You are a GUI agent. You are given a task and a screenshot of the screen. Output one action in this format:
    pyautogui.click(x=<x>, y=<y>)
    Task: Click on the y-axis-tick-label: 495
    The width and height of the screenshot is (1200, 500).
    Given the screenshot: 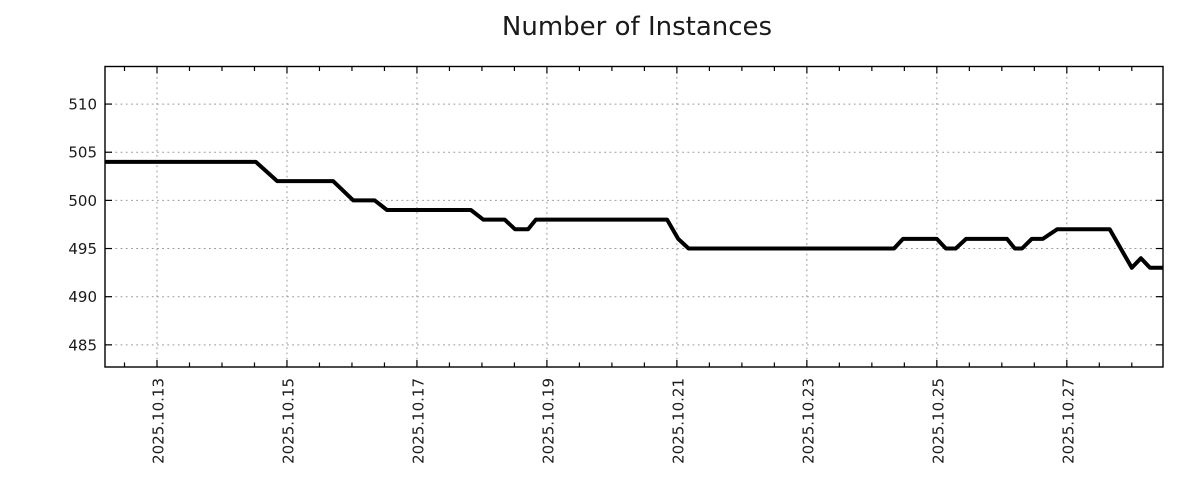 What is the action you would take?
    pyautogui.click(x=82, y=249)
    